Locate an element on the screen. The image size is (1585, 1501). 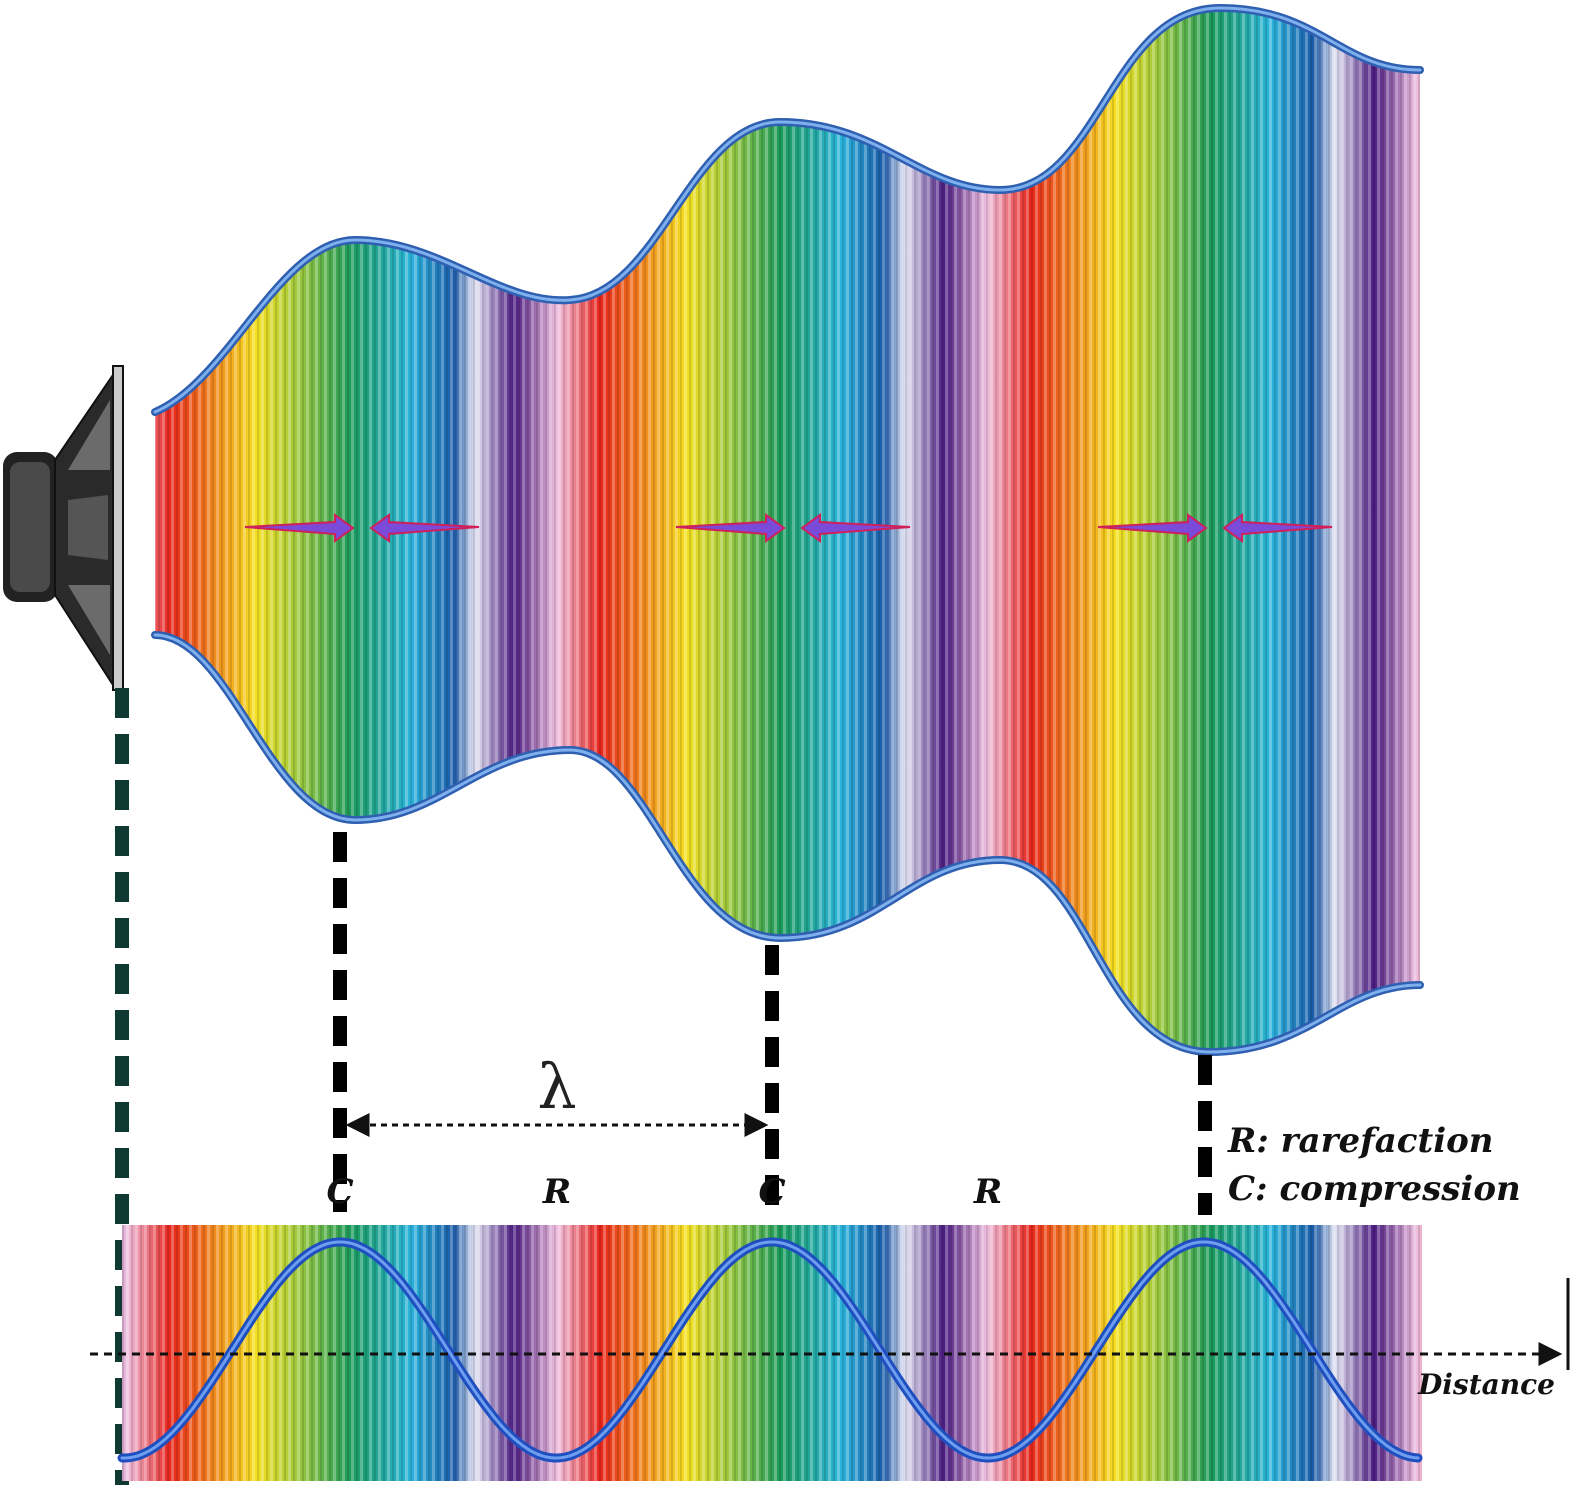
speaker is located at coordinates (63, 528).